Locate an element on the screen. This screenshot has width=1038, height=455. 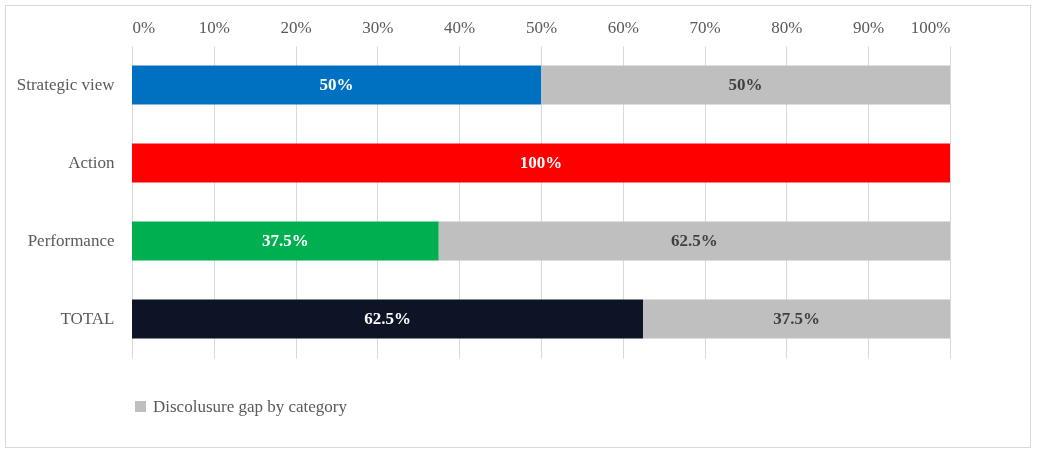
x-tick-label: 70% is located at coordinates (705, 27).